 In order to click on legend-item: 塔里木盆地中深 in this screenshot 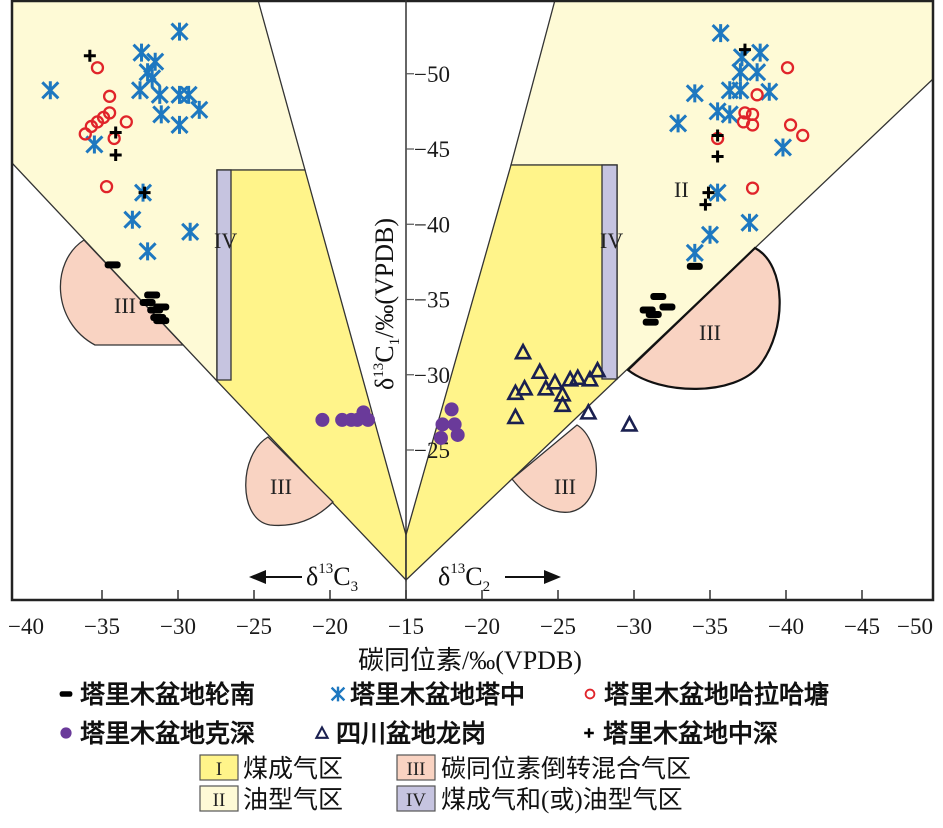, I will do `click(681, 733)`.